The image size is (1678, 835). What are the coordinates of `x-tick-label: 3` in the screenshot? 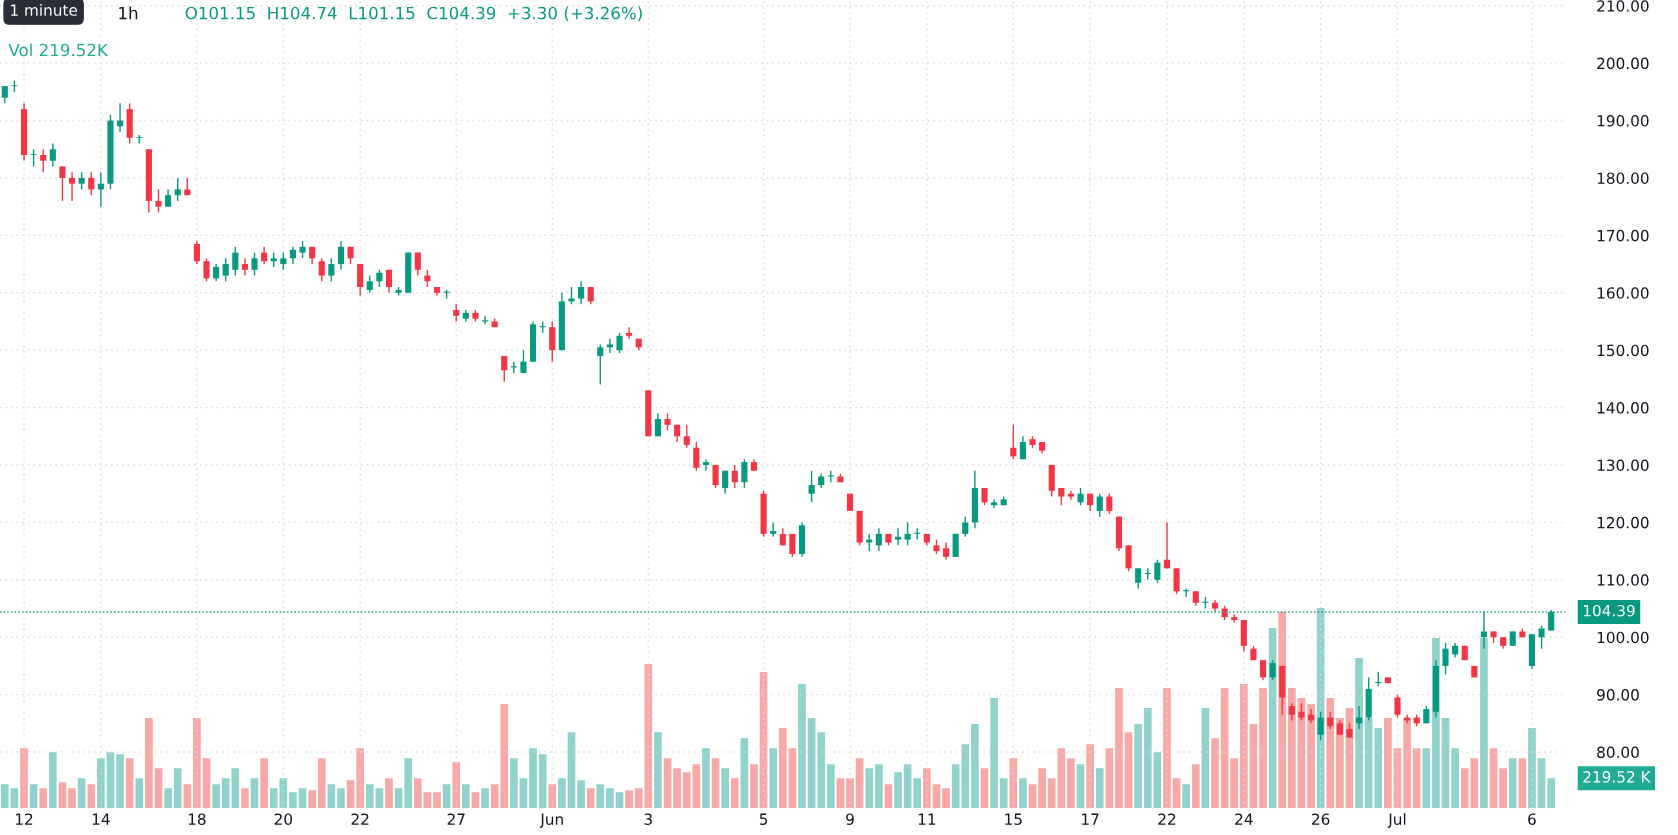 It's located at (648, 819).